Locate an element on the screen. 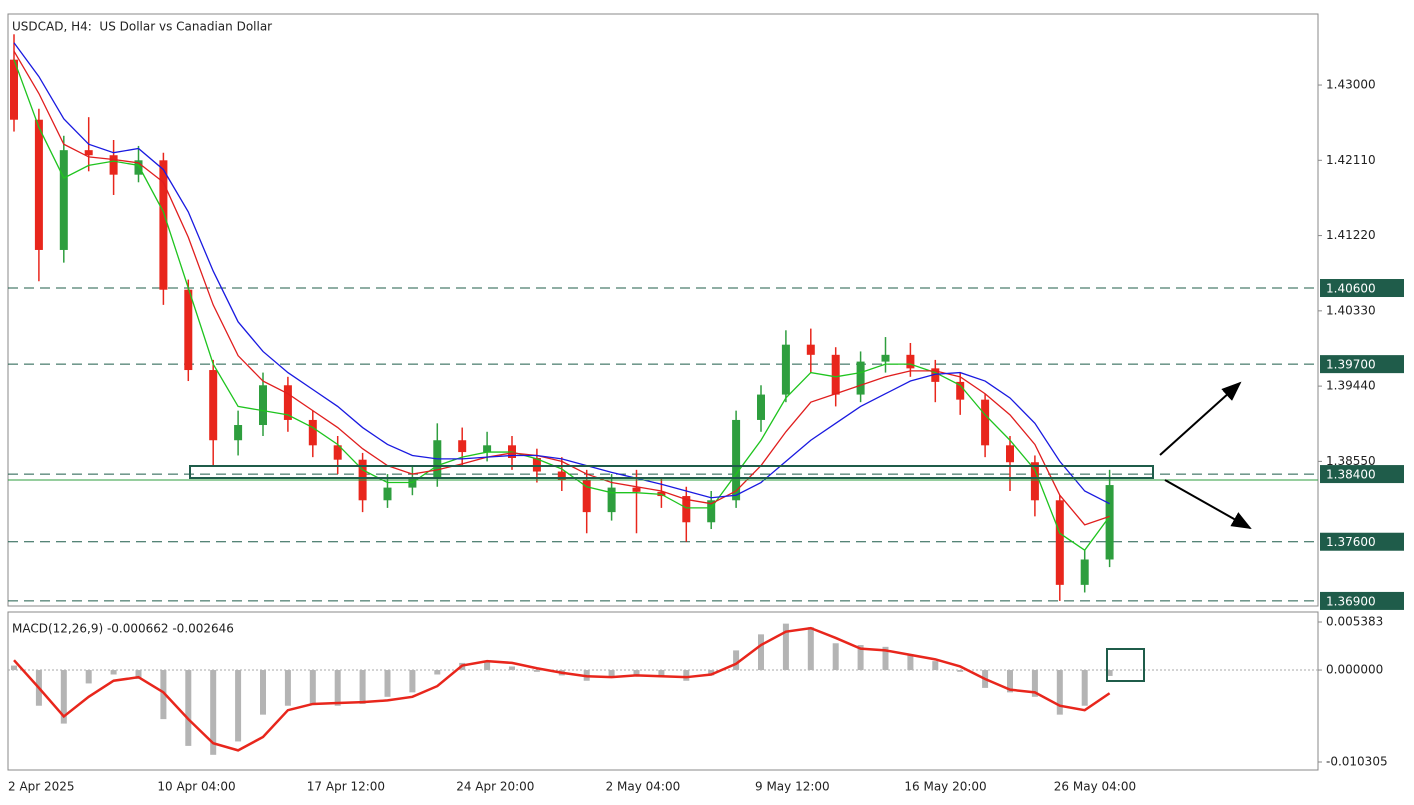 The width and height of the screenshot is (1414, 805). x-tick-label: 24 Apr 20:00 is located at coordinates (495, 787).